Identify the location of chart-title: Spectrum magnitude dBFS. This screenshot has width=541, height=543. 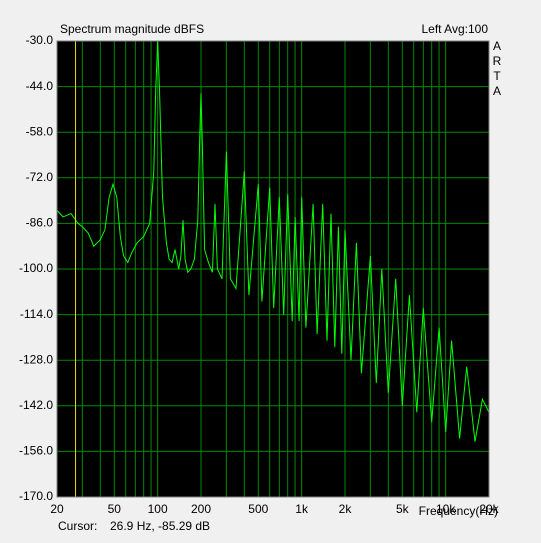
(132, 29).